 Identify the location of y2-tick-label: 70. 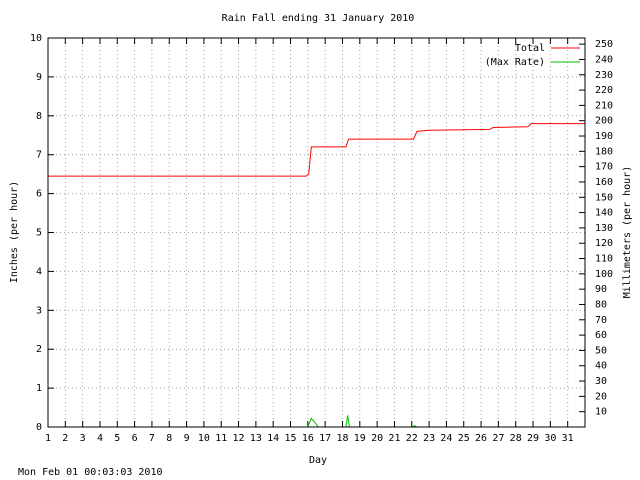
(601, 320).